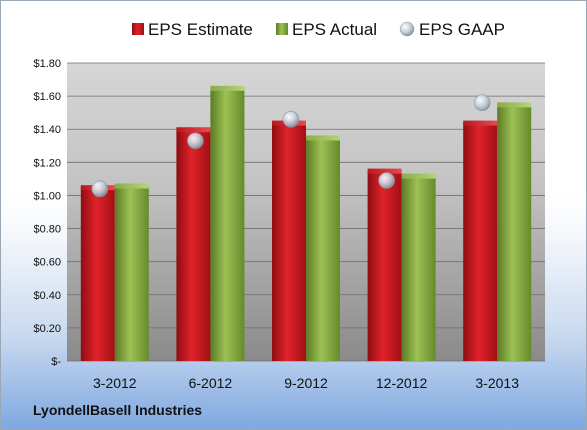  What do you see at coordinates (56, 362) in the screenshot?
I see `y-tick-label: $-` at bounding box center [56, 362].